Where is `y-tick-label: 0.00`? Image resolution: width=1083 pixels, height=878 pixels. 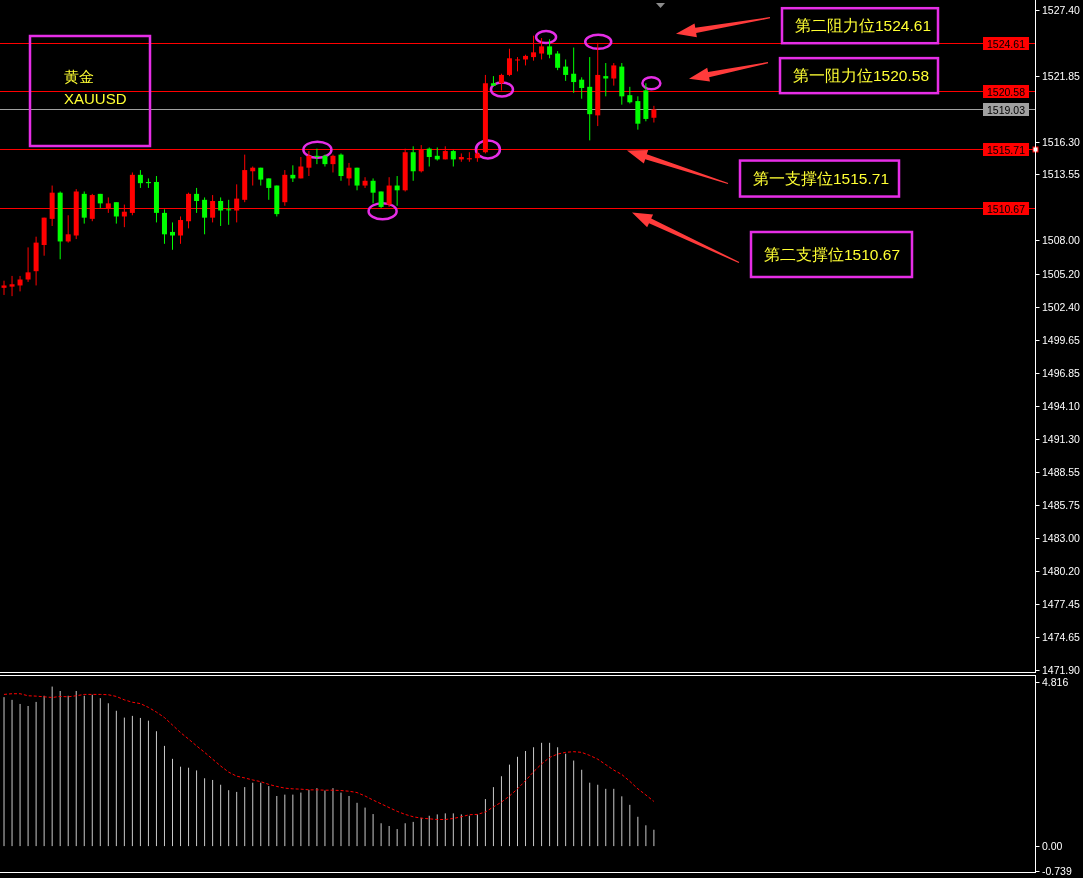
y-tick-label: 0.00 is located at coordinates (1052, 846).